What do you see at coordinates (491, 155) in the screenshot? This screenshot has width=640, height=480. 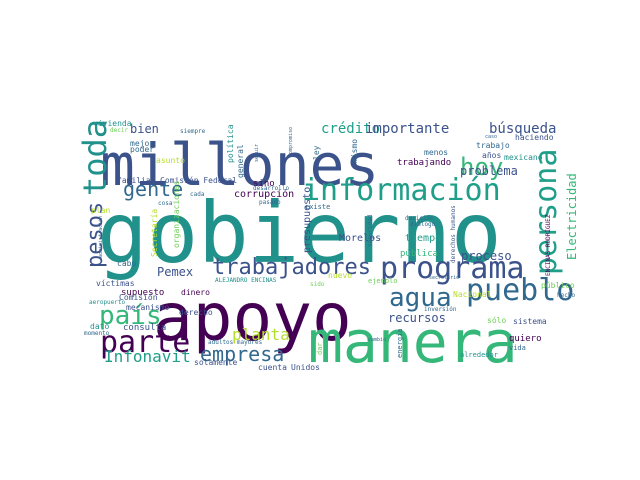 I see `word-39: años` at bounding box center [491, 155].